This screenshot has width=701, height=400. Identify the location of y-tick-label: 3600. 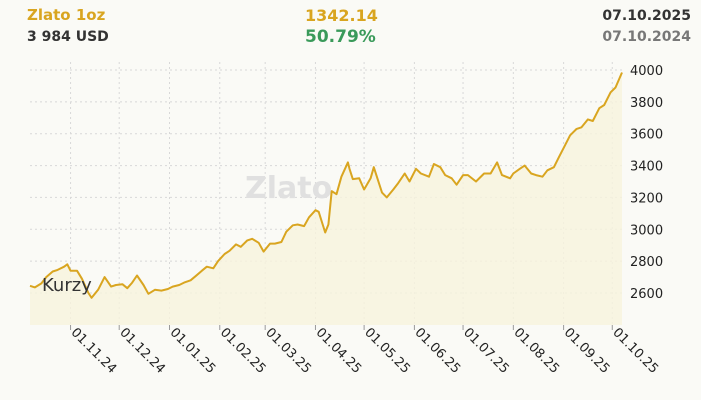
(646, 135).